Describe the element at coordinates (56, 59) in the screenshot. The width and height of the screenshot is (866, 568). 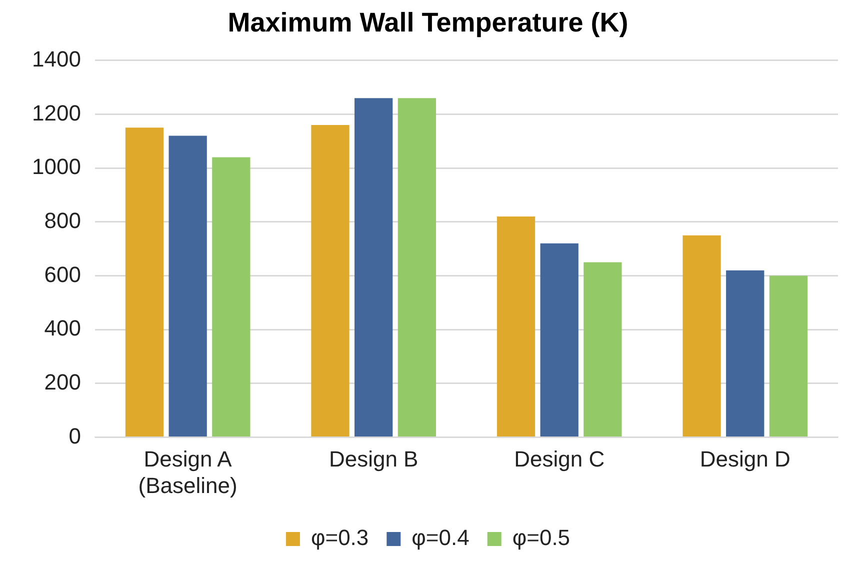
I see `y-tick-label: 1400` at that location.